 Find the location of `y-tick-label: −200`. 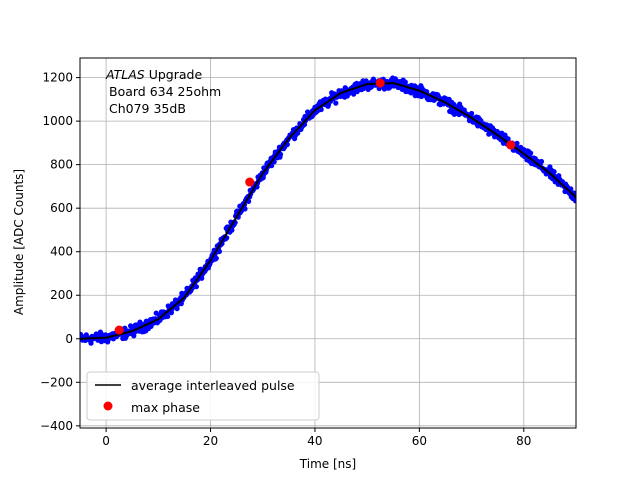

y-tick-label: −200 is located at coordinates (56, 382).